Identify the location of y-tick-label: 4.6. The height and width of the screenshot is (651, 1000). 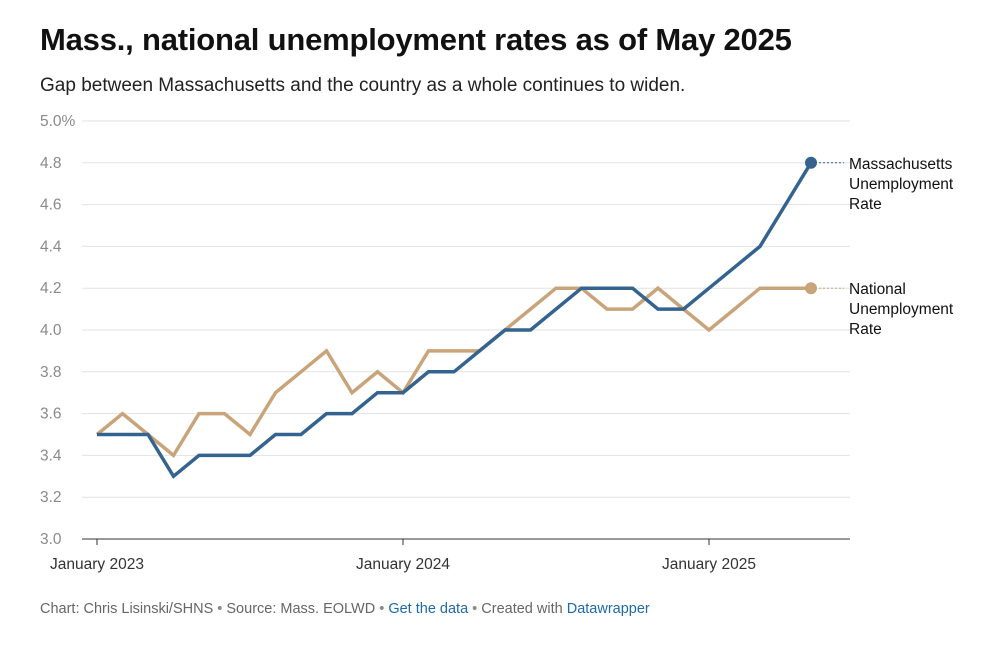
(51, 205).